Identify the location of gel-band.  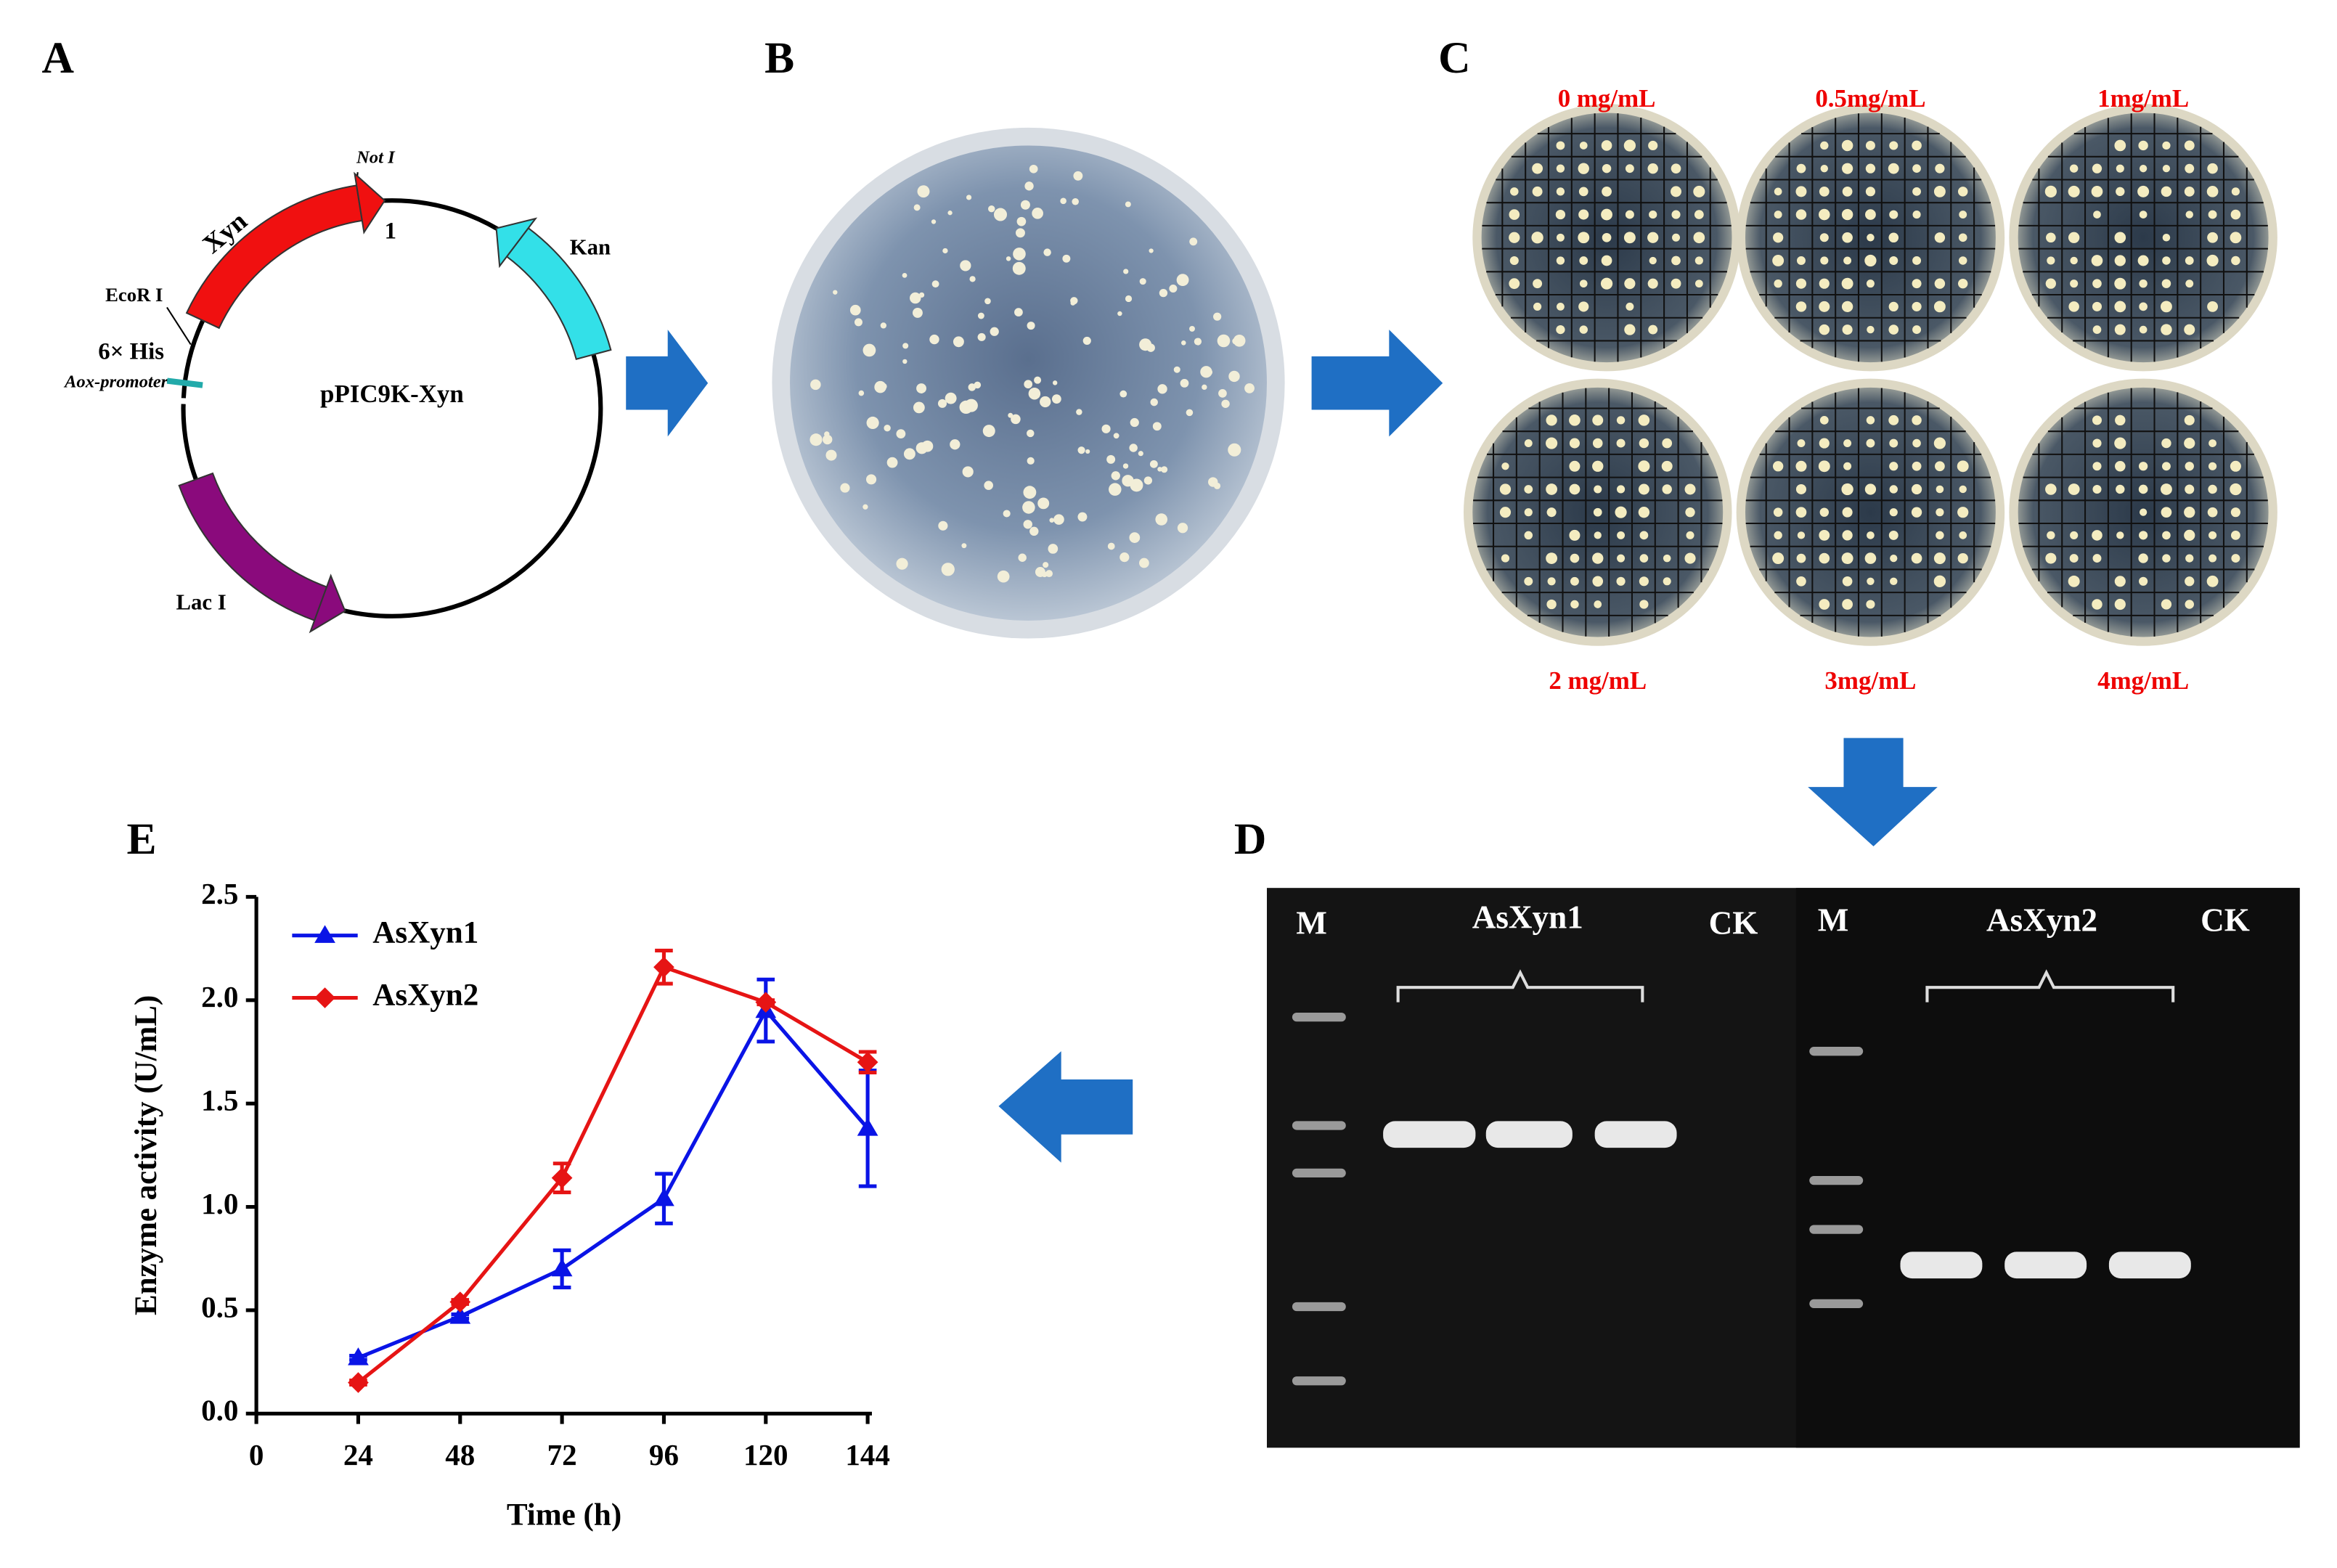
(1529, 1135).